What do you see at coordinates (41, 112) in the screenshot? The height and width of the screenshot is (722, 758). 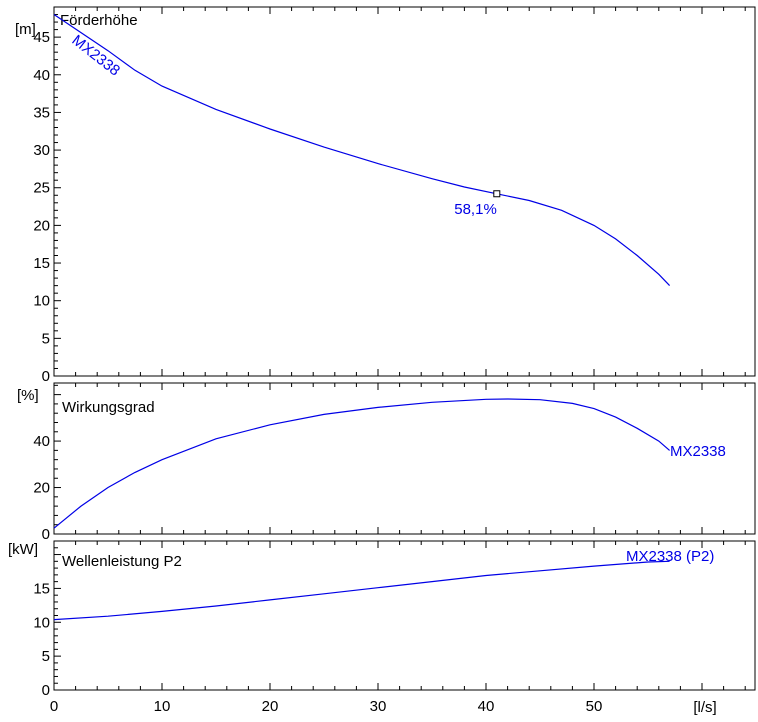 I see `y-tick-label: 35` at bounding box center [41, 112].